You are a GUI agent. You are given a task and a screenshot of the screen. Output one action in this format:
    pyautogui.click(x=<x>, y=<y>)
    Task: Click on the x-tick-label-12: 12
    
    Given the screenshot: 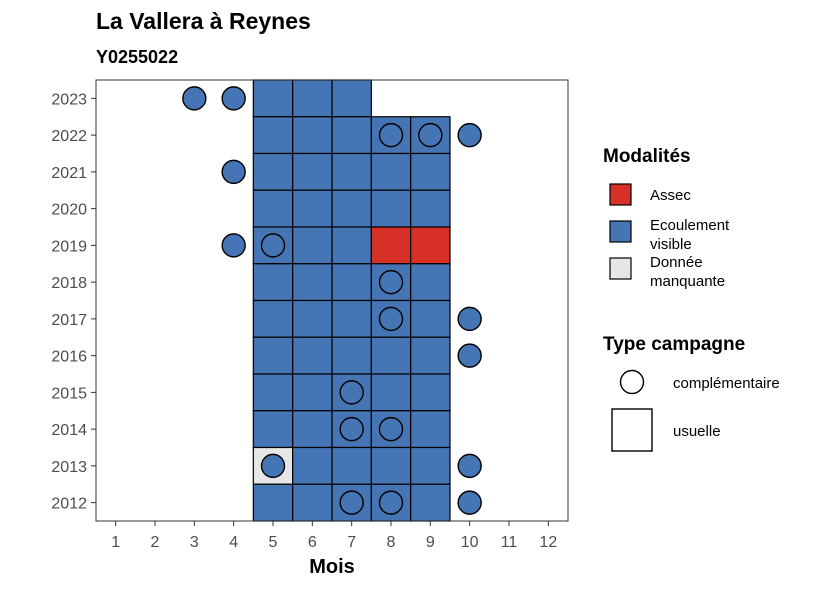 What is the action you would take?
    pyautogui.click(x=548, y=542)
    